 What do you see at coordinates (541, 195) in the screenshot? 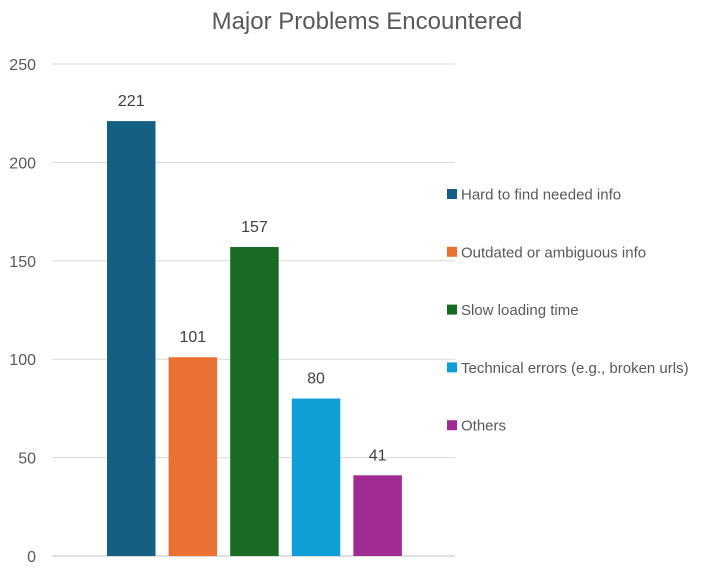
I see `legend-label: Hard to find needed info` at bounding box center [541, 195].